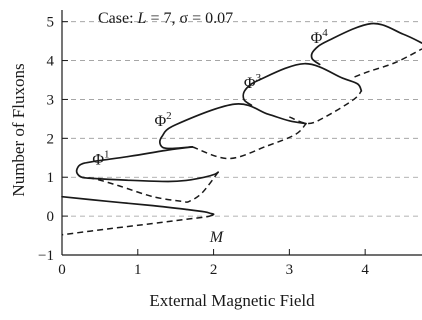 The width and height of the screenshot is (422, 320). I want to click on branch-phi2-unstable, so click(249, 141).